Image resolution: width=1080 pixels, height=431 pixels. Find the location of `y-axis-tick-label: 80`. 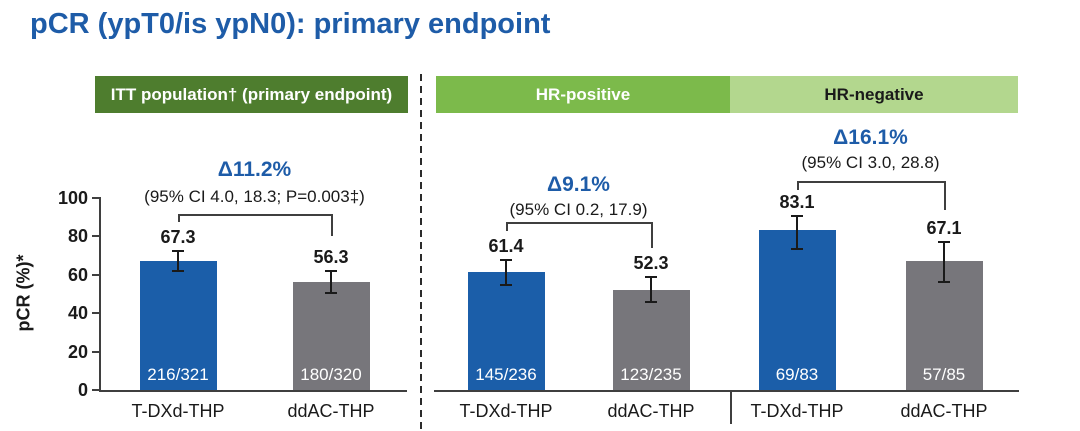

y-axis-tick-label: 80 is located at coordinates (77, 236).